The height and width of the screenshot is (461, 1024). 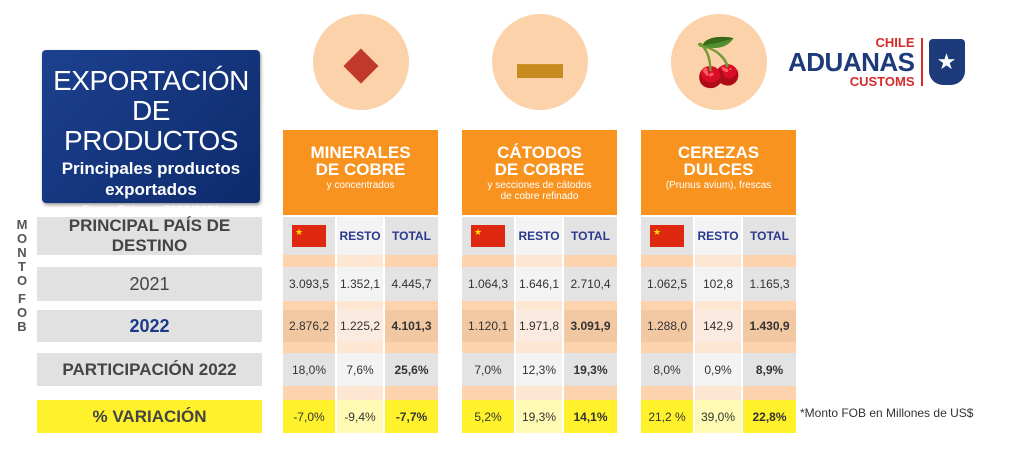 What do you see at coordinates (667, 369) in the screenshot?
I see `value-participacion: 8,0%` at bounding box center [667, 369].